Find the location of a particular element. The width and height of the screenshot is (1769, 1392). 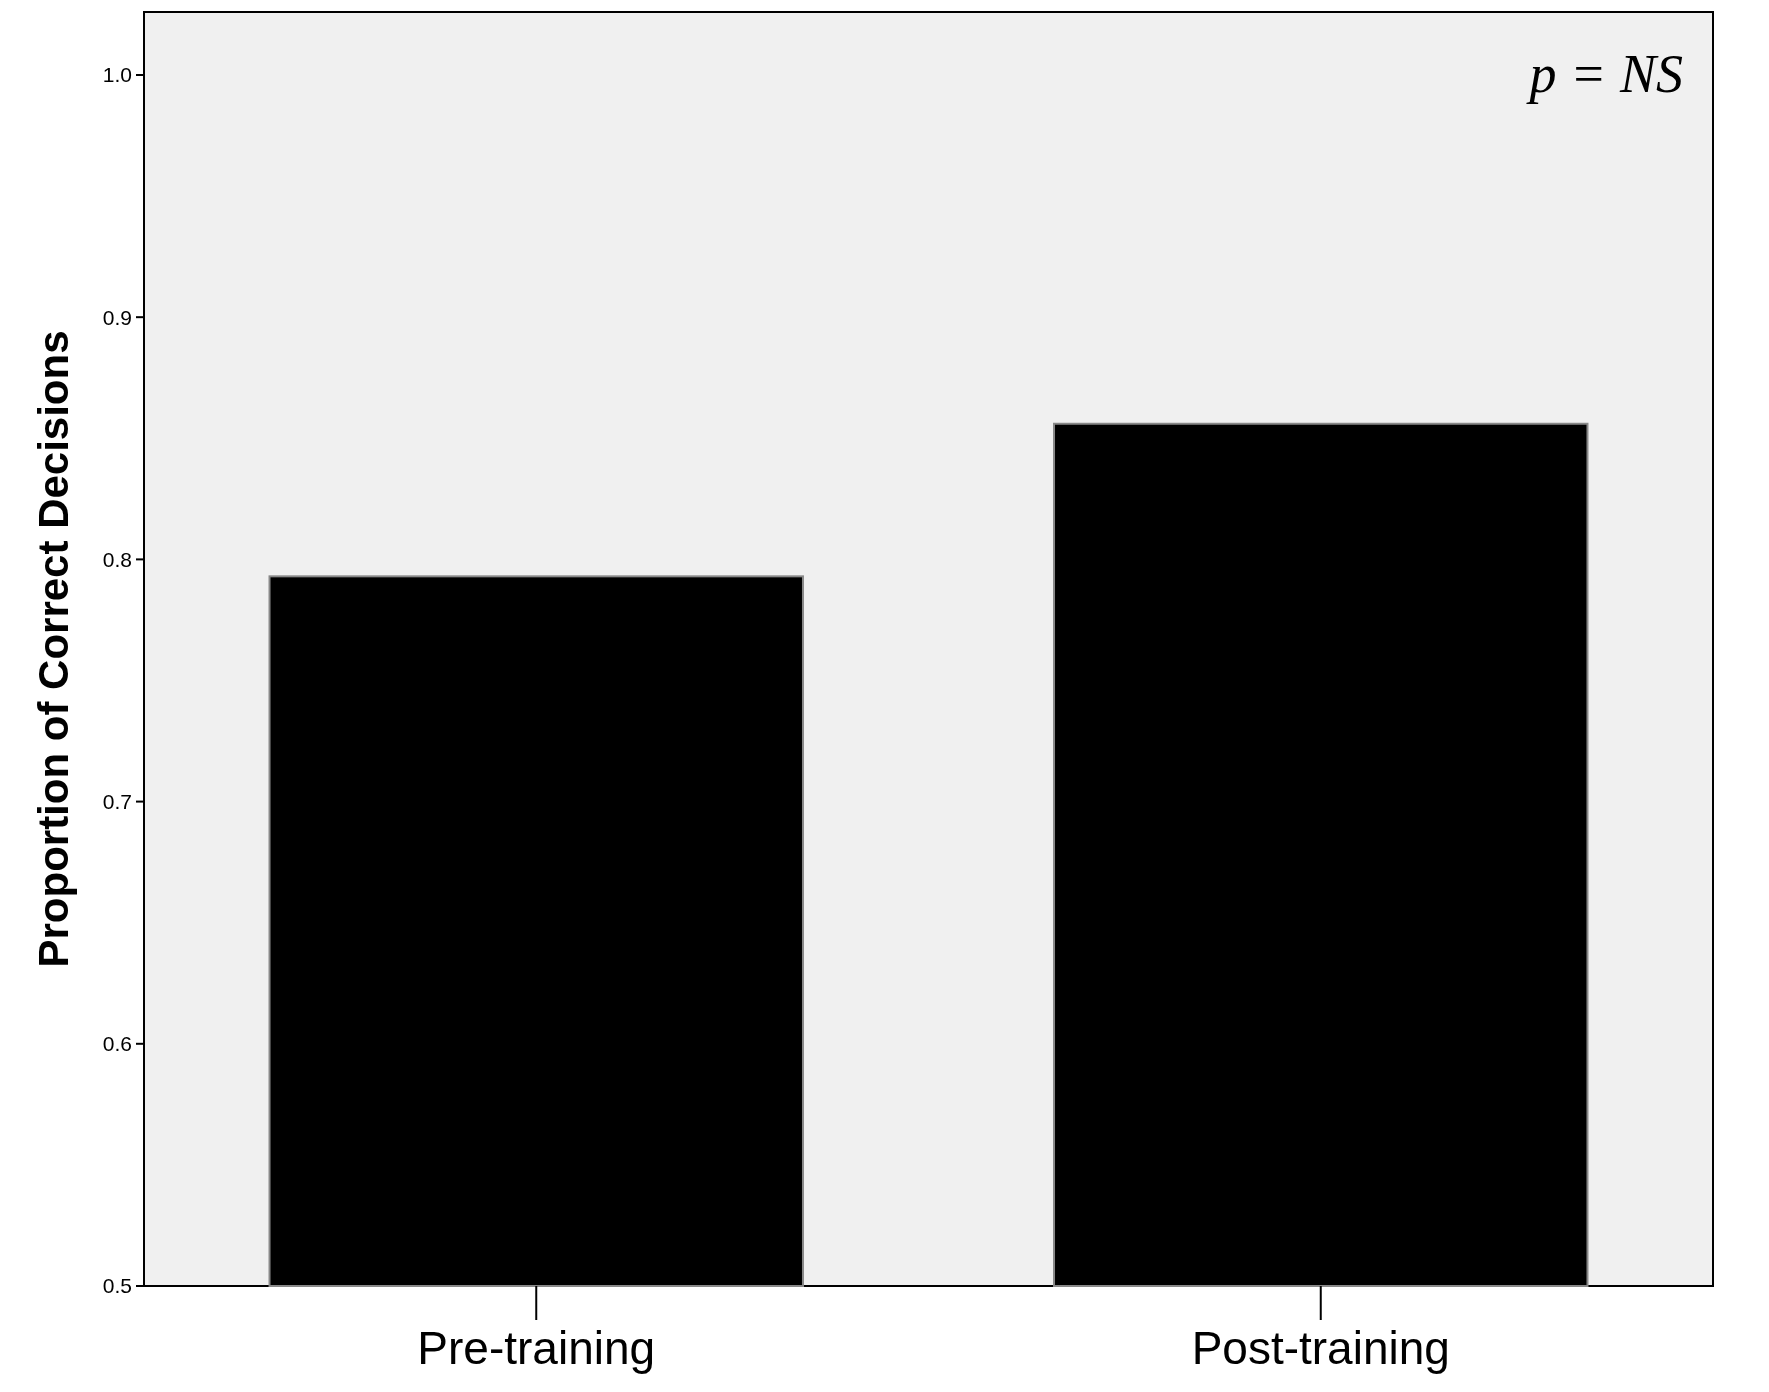

y-tick-label: 0.7 is located at coordinates (117, 801).